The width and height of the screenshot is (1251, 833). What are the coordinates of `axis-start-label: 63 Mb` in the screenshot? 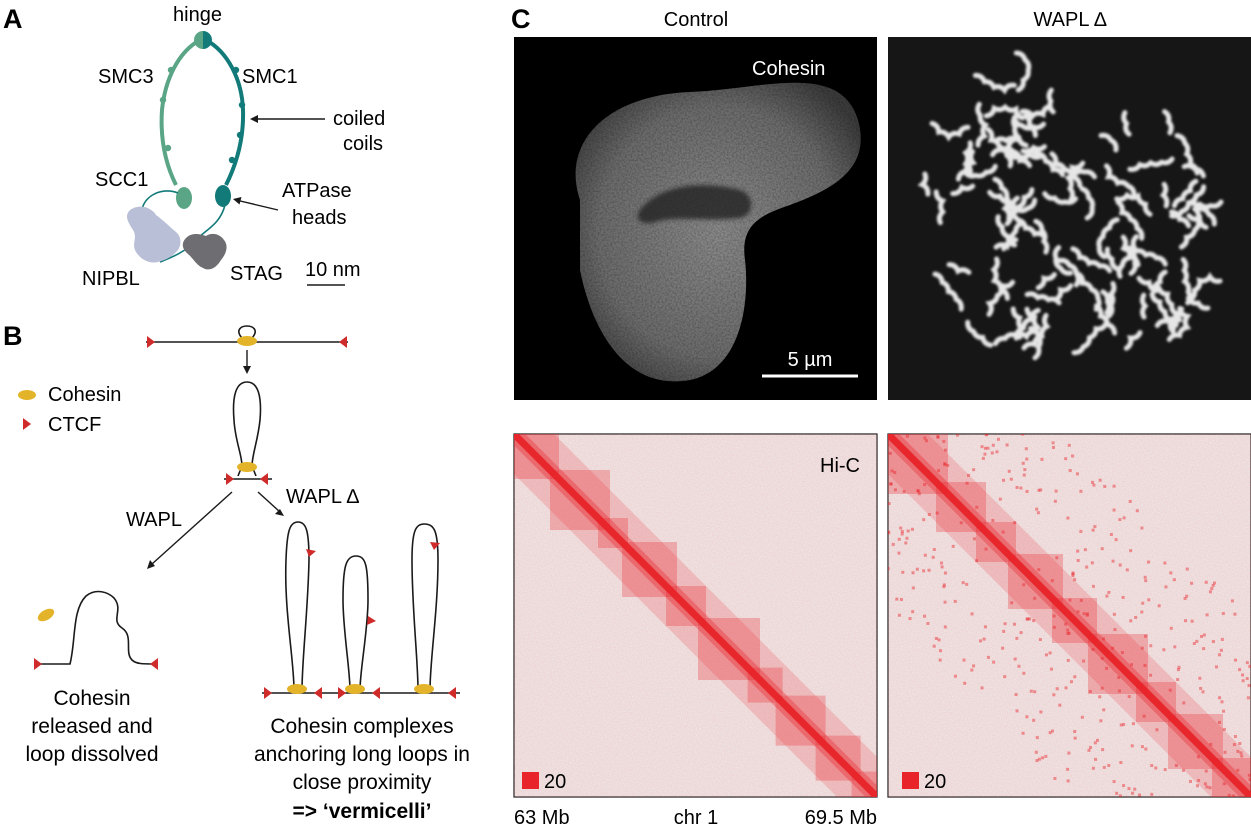 It's located at (542, 818).